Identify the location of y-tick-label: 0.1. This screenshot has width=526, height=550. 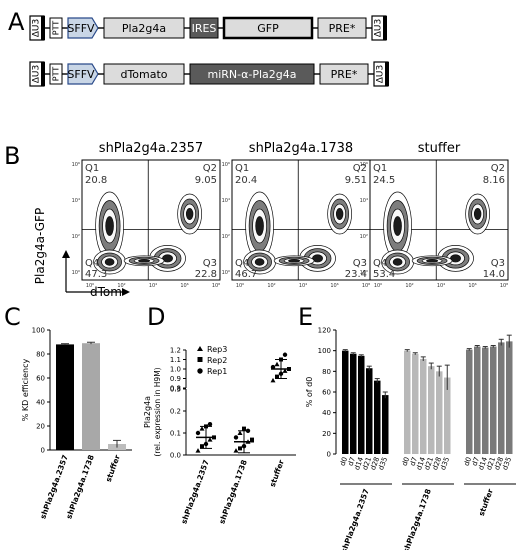
(175, 434).